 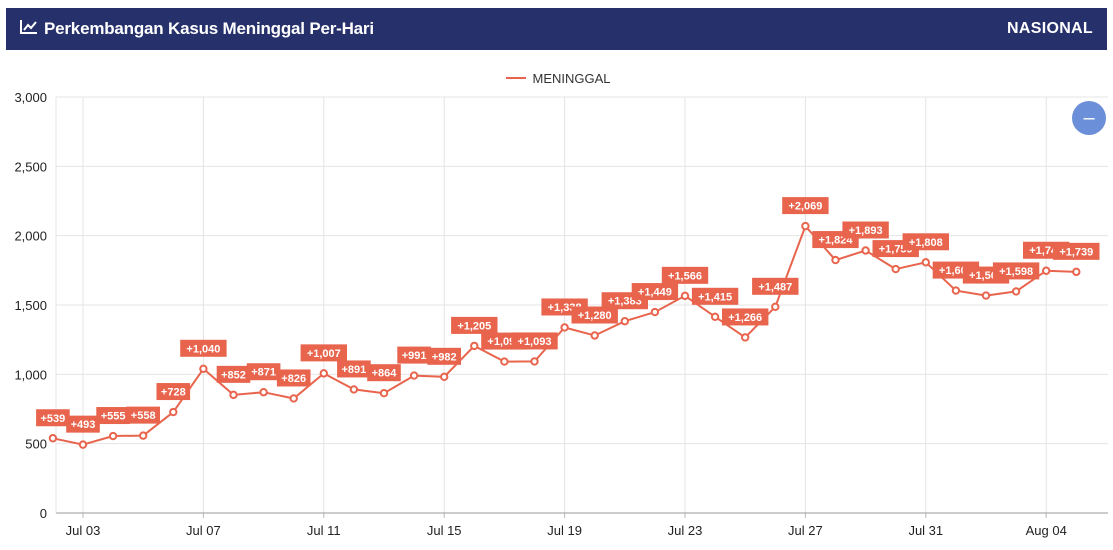 I want to click on x-tick-label: Jul 03, so click(x=83, y=530).